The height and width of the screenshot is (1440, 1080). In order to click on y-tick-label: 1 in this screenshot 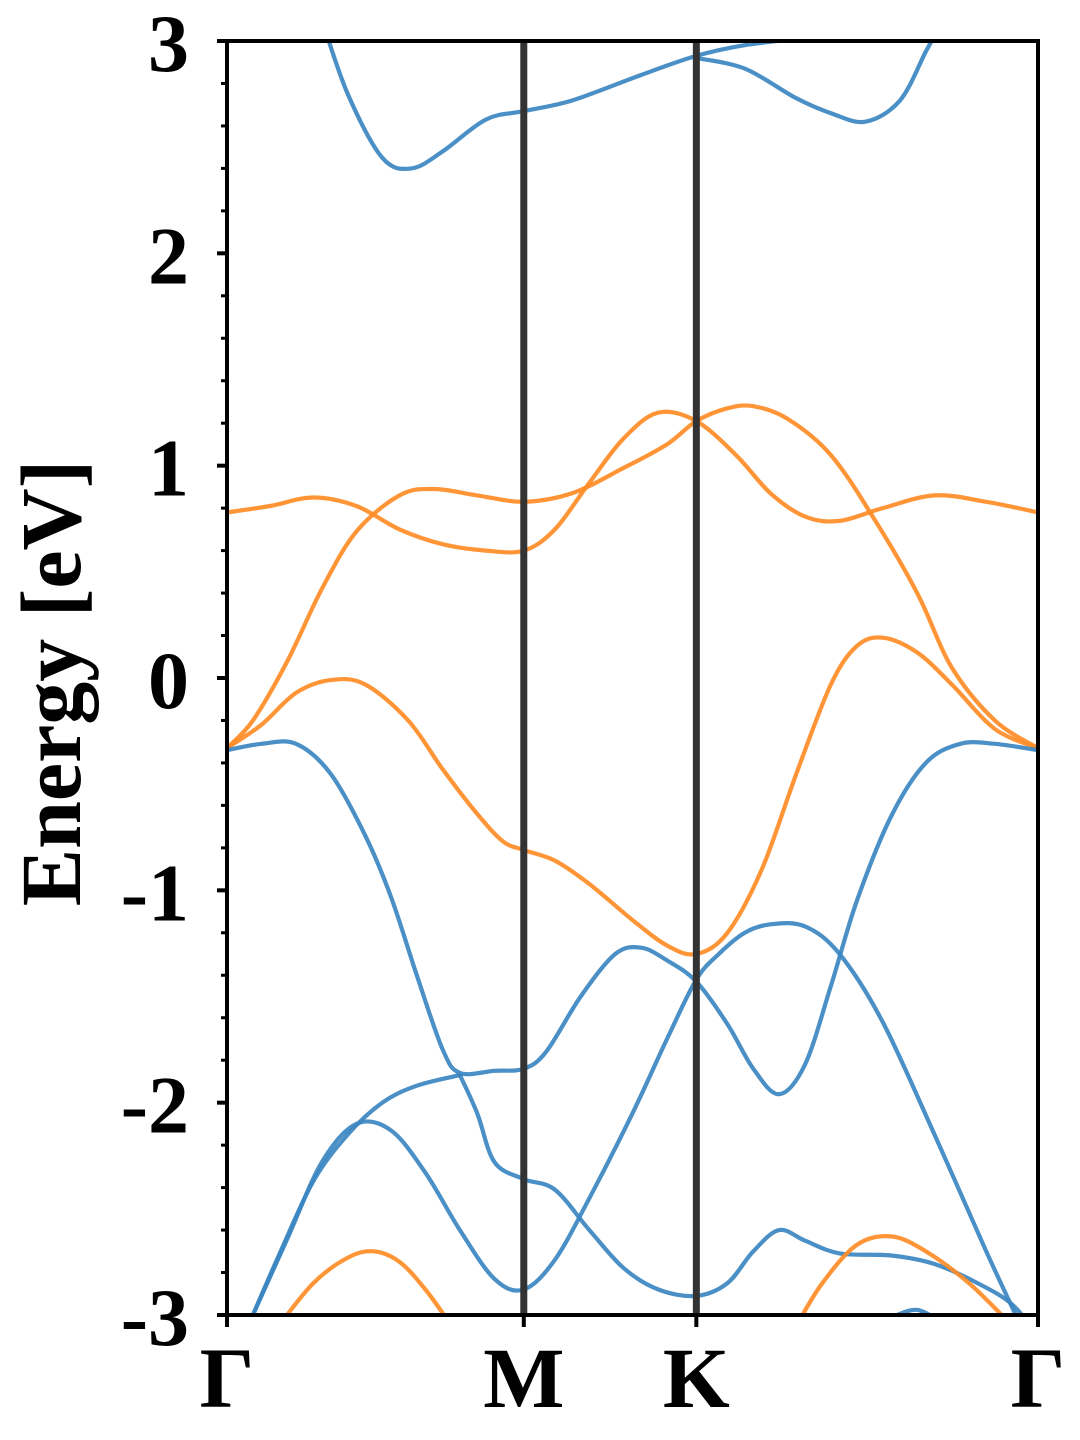, I will do `click(168, 468)`.